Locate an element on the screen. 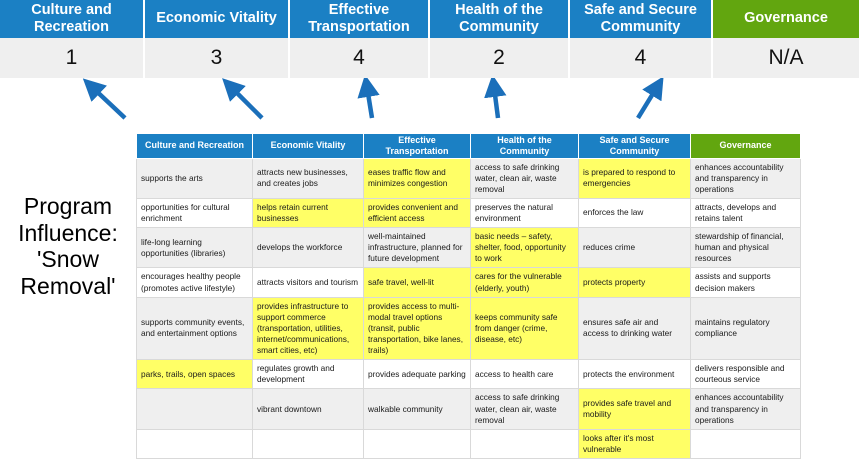  matrix-cell-r6-c0 is located at coordinates (194, 409).